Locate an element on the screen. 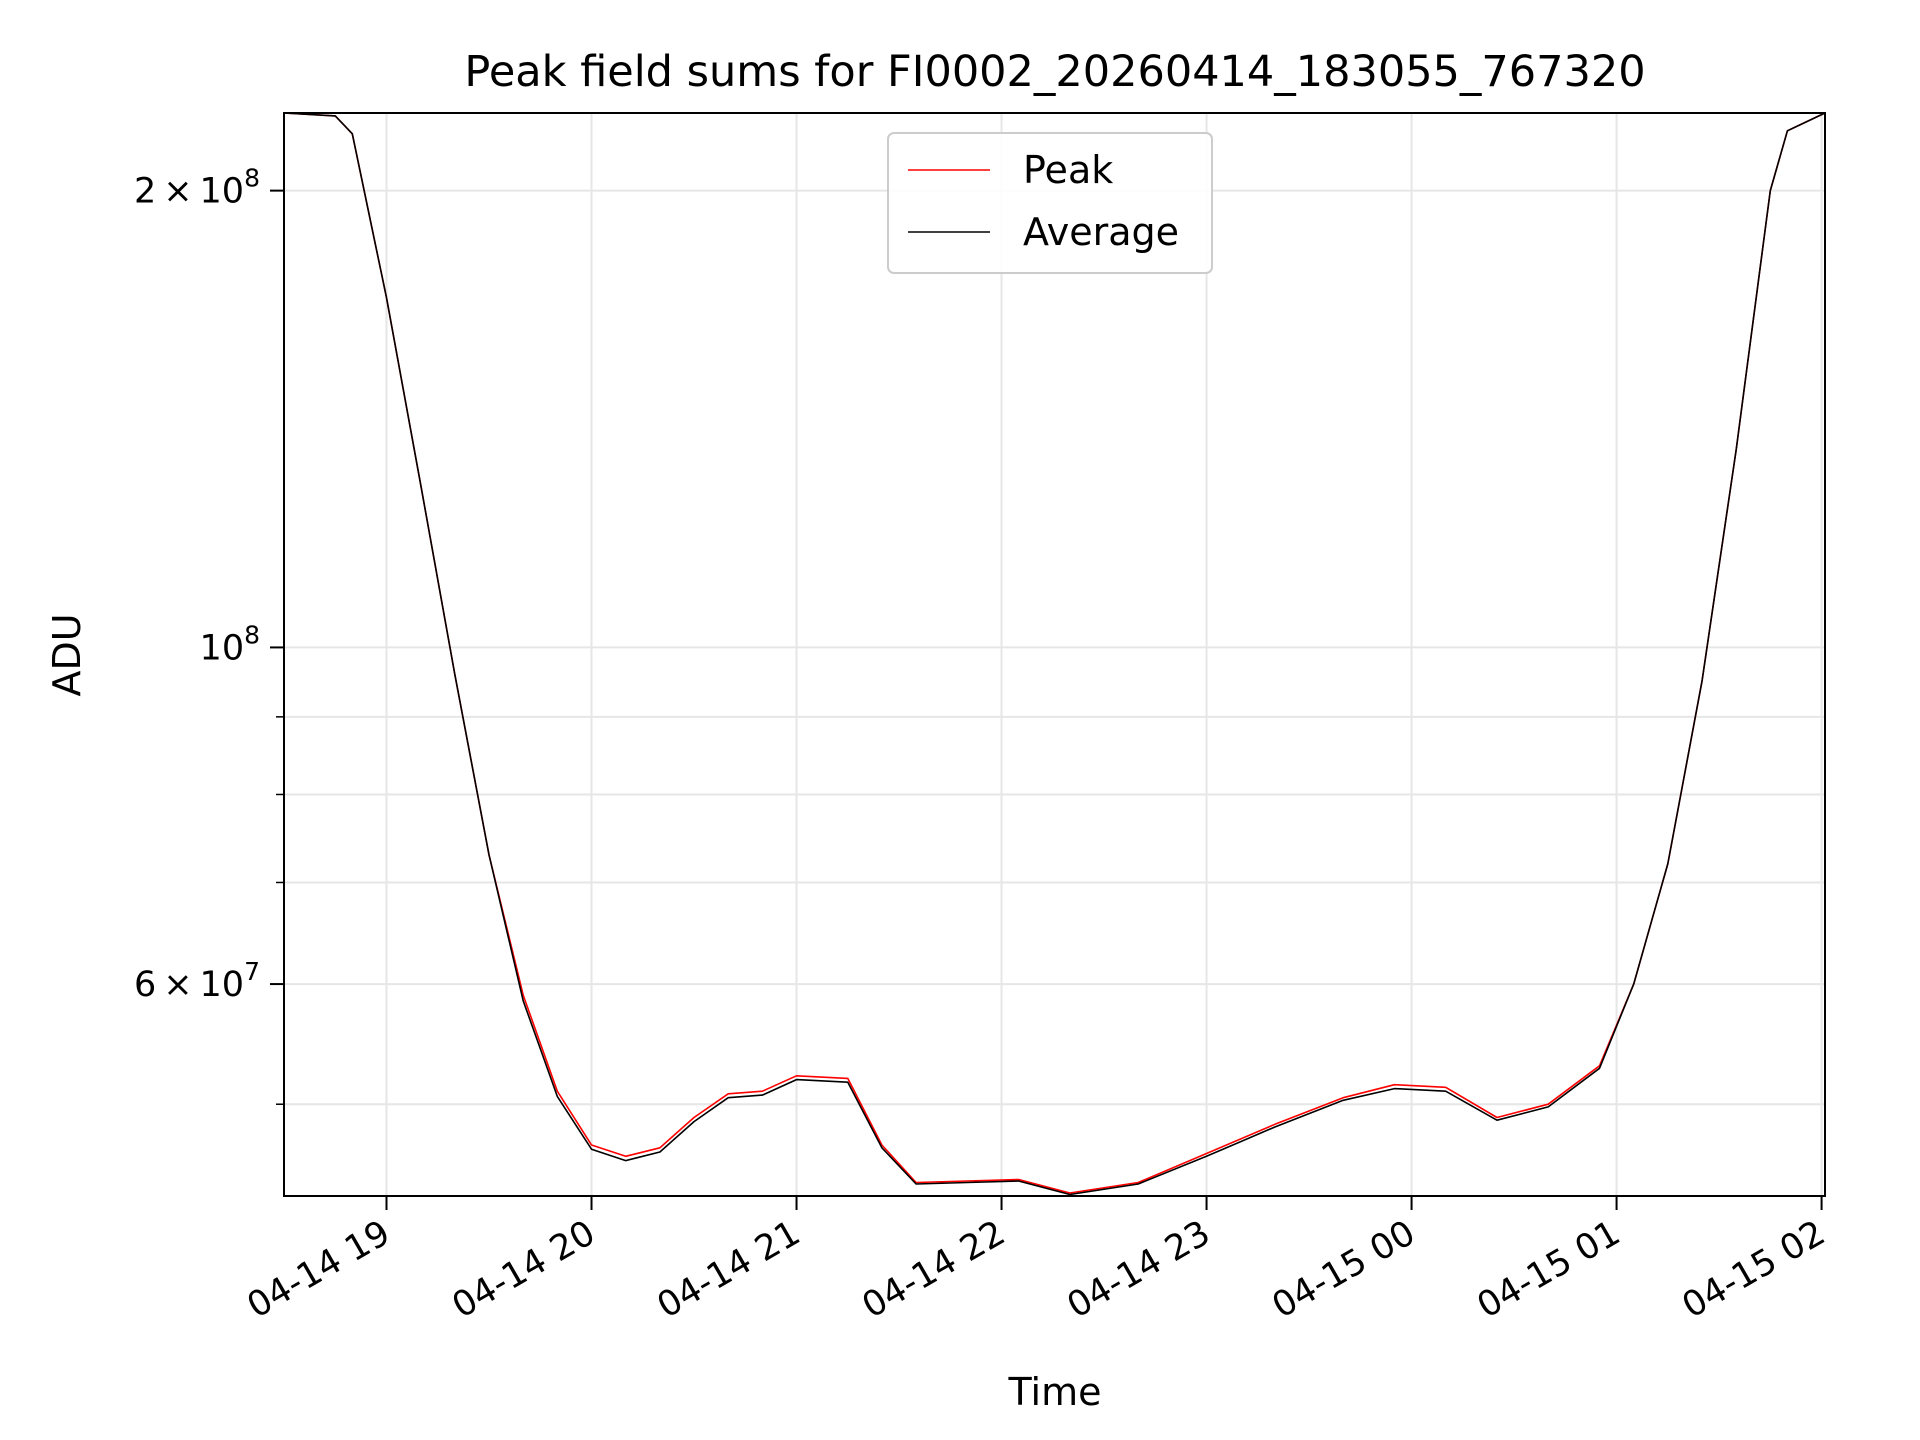 The image size is (1920, 1440). y-tick-label: 2 × 10⁸ is located at coordinates (197, 188).